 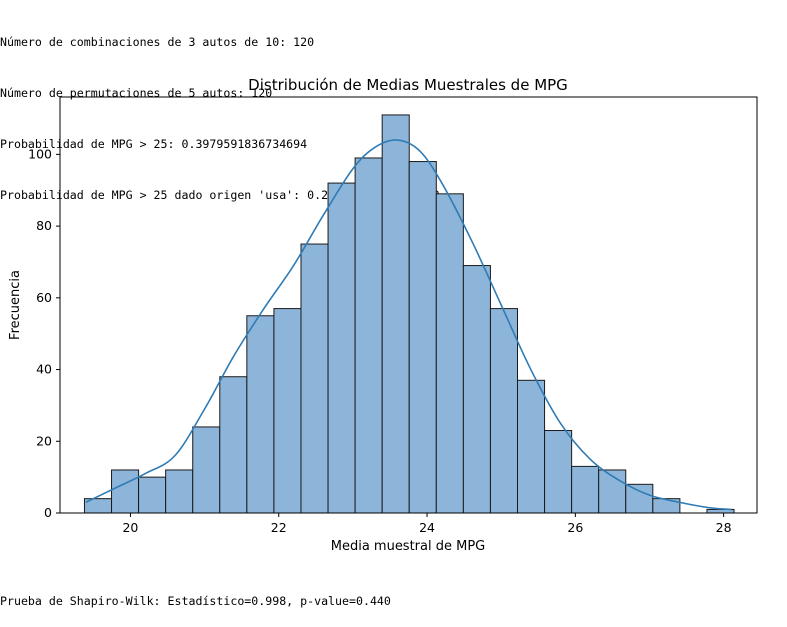 What do you see at coordinates (575, 527) in the screenshot?
I see `x-tick-label: 26` at bounding box center [575, 527].